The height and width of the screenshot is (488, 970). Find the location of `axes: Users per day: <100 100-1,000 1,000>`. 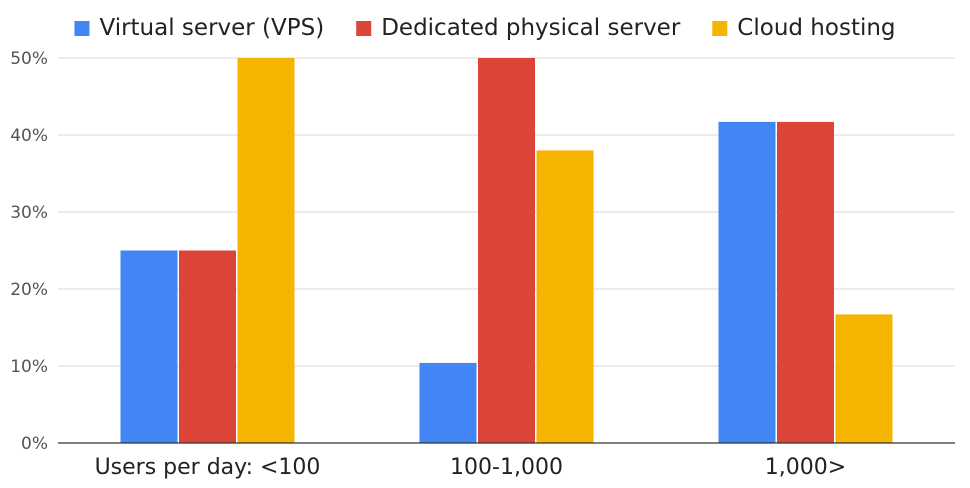

axes: Users per day: <100 100-1,000 1,000> is located at coordinates (506, 461).